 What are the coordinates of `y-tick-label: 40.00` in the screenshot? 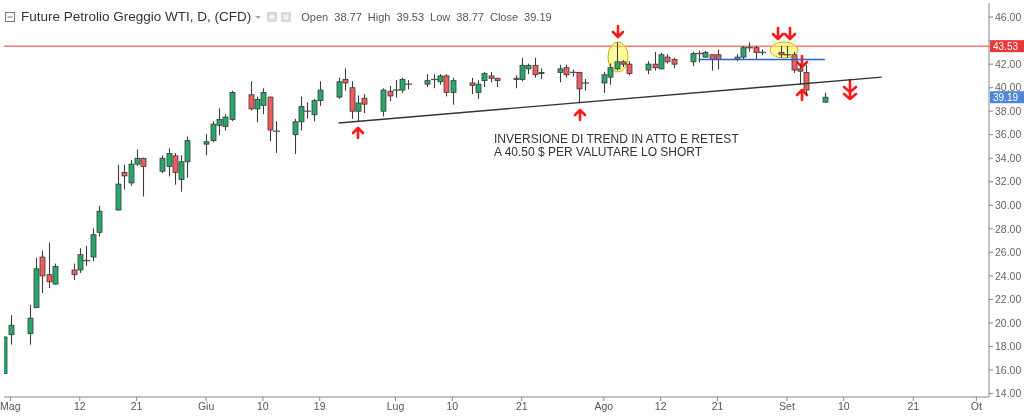 It's located at (1008, 87).